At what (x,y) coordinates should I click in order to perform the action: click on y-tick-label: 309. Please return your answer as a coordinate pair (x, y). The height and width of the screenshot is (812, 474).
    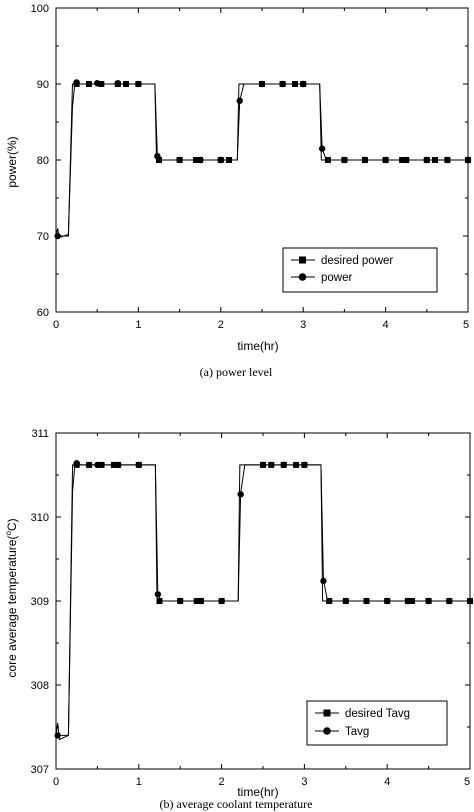
    Looking at the image, I should click on (40, 602).